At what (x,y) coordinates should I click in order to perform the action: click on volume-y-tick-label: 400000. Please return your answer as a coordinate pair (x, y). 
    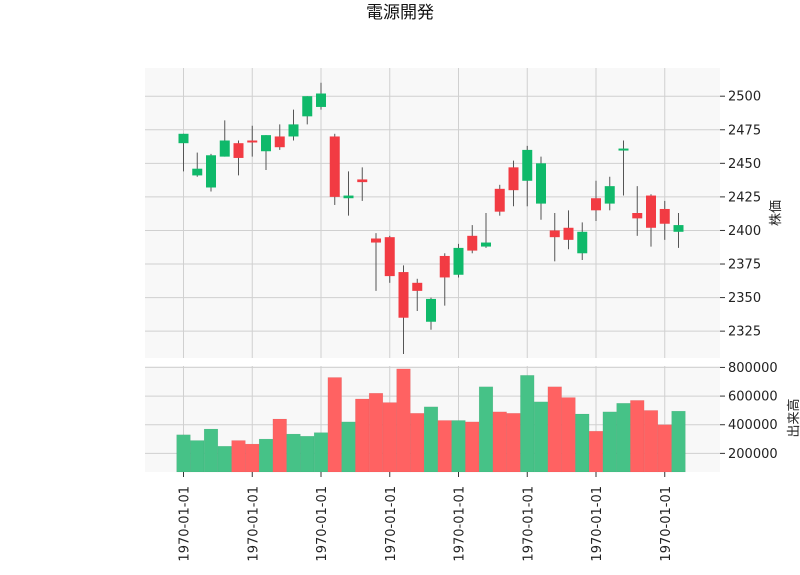
    Looking at the image, I should click on (753, 425).